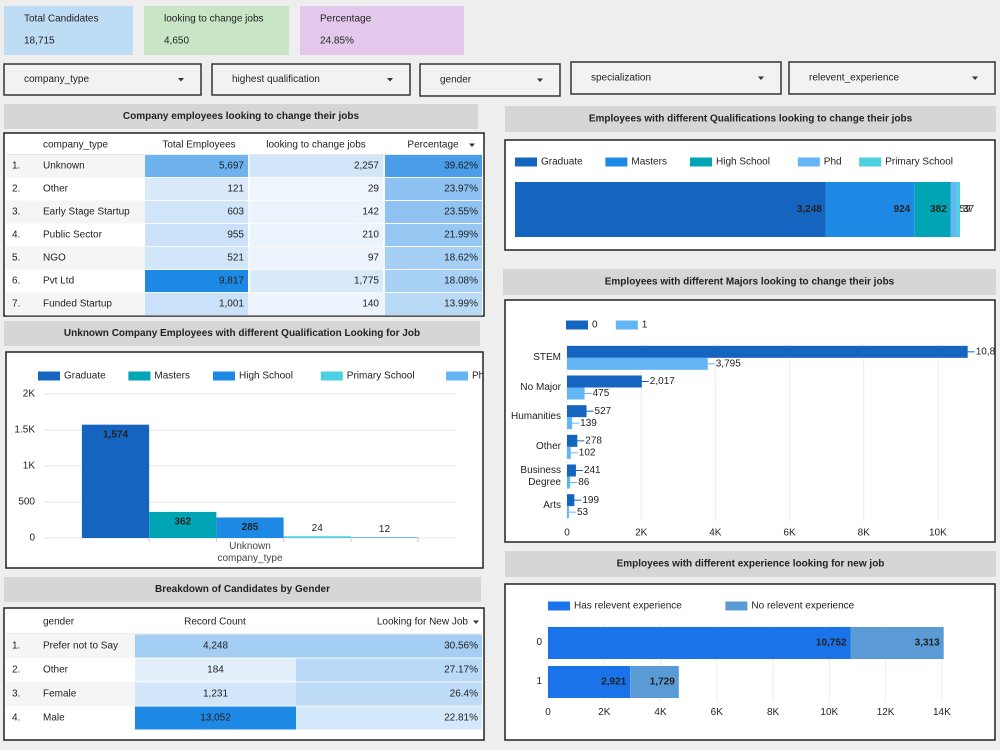 This screenshot has height=750, width=1000. I want to click on table-cell: 22.81%, so click(461, 718).